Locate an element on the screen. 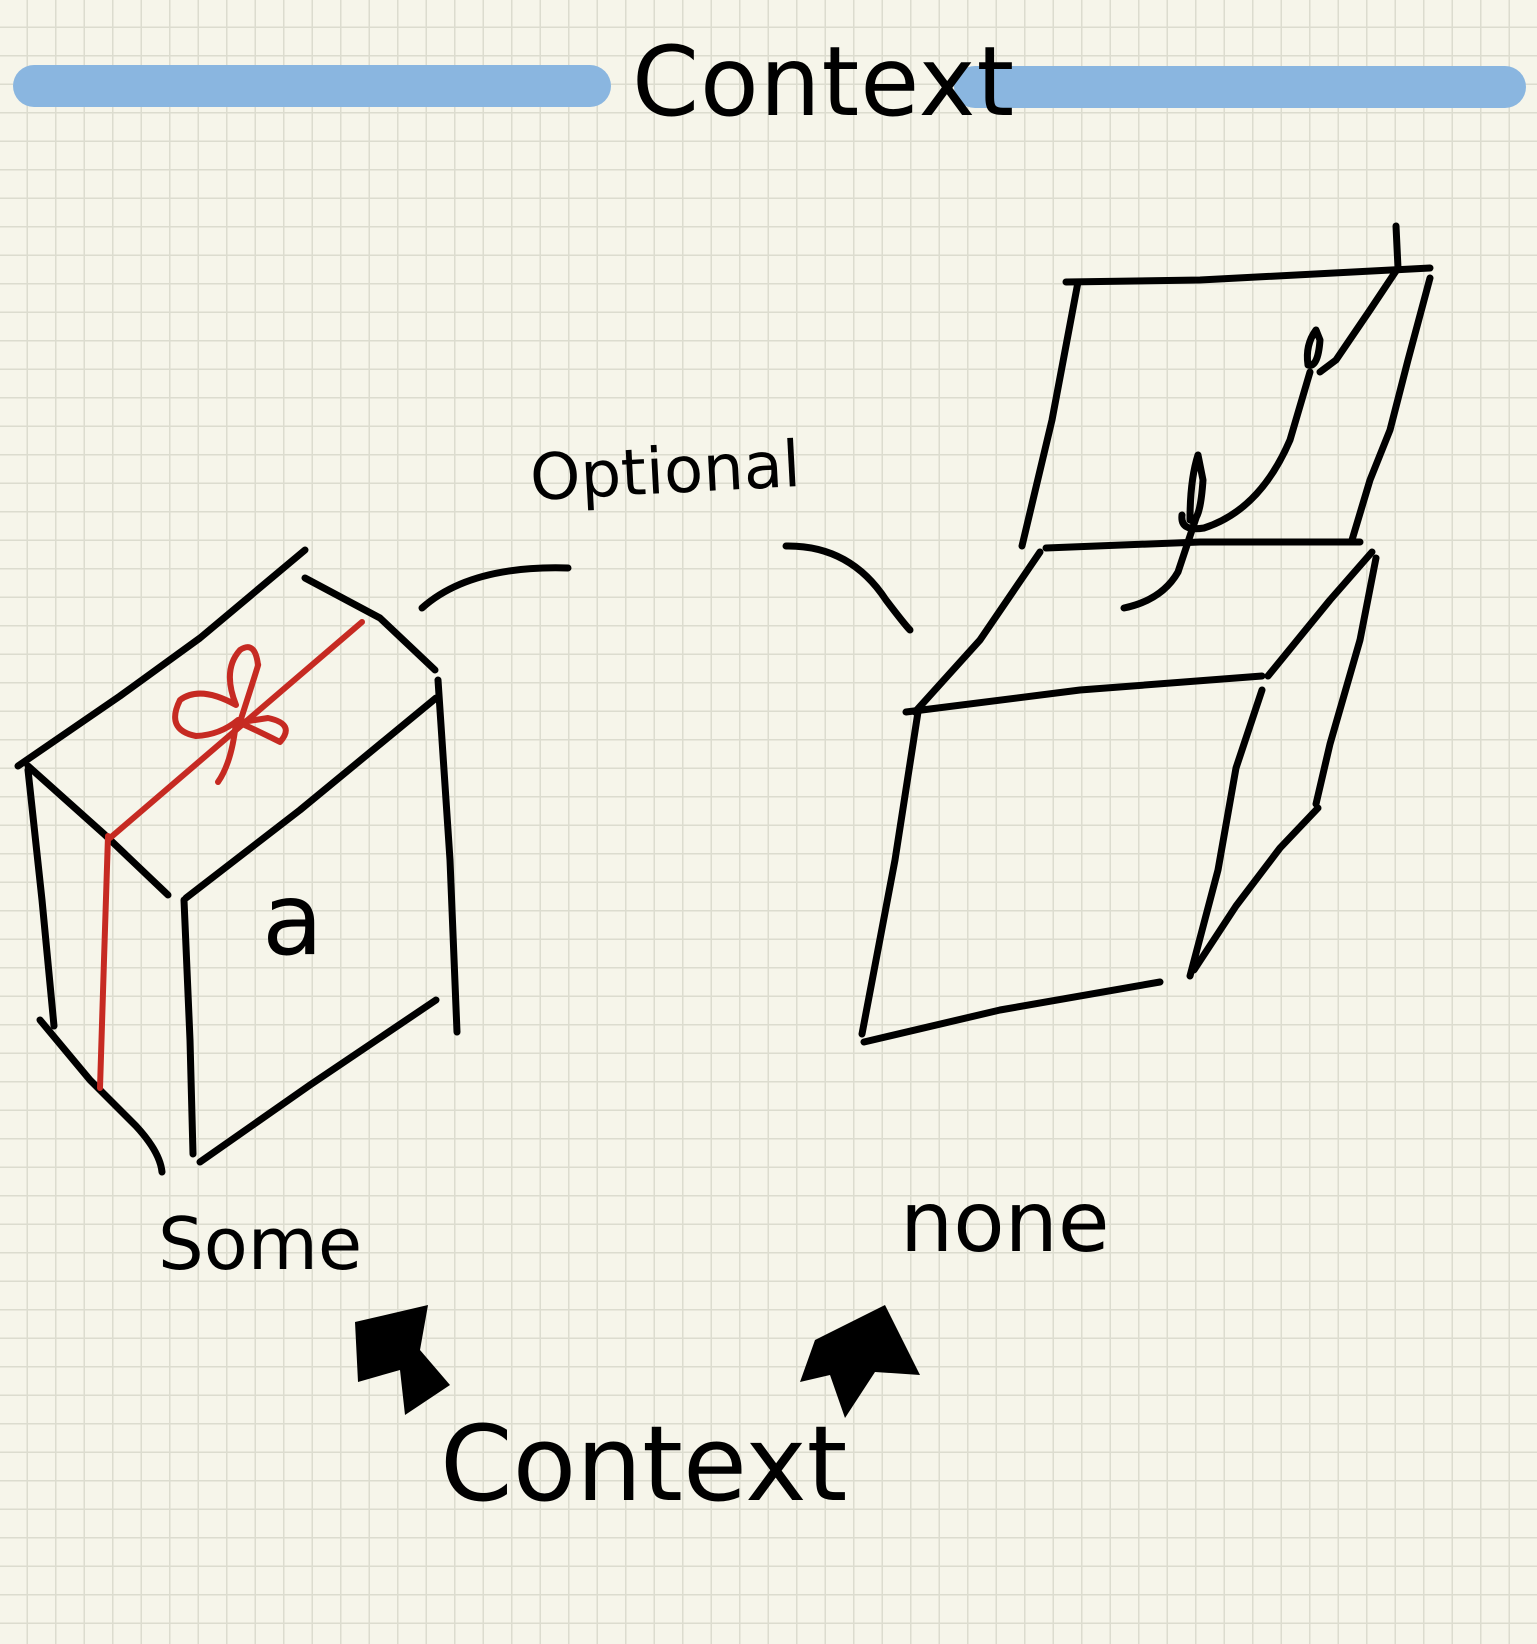 Image resolution: width=1537 pixels, height=1644 pixels. none-label: none is located at coordinates (1005, 1222).